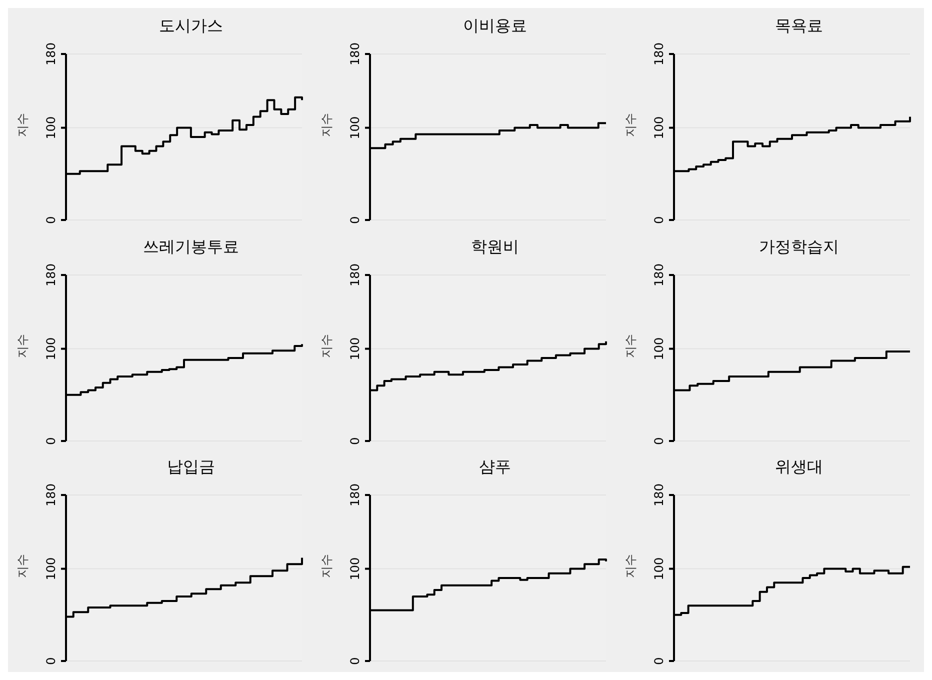 The height and width of the screenshot is (680, 932). Describe the element at coordinates (191, 247) in the screenshot. I see `chart-title: 쓰레기봉투료` at that location.